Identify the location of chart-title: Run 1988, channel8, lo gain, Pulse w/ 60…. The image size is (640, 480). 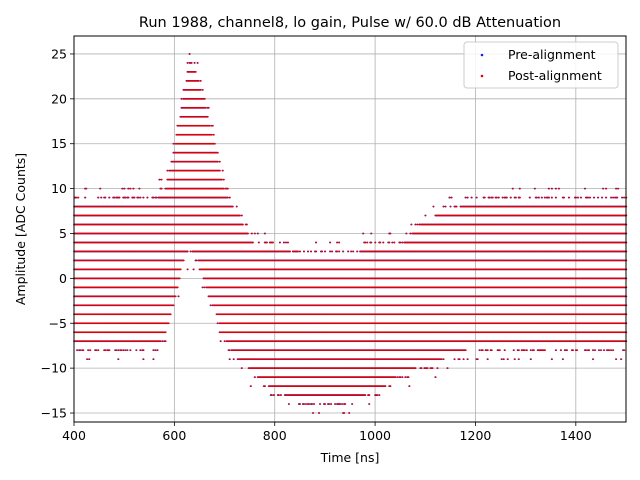
(350, 23).